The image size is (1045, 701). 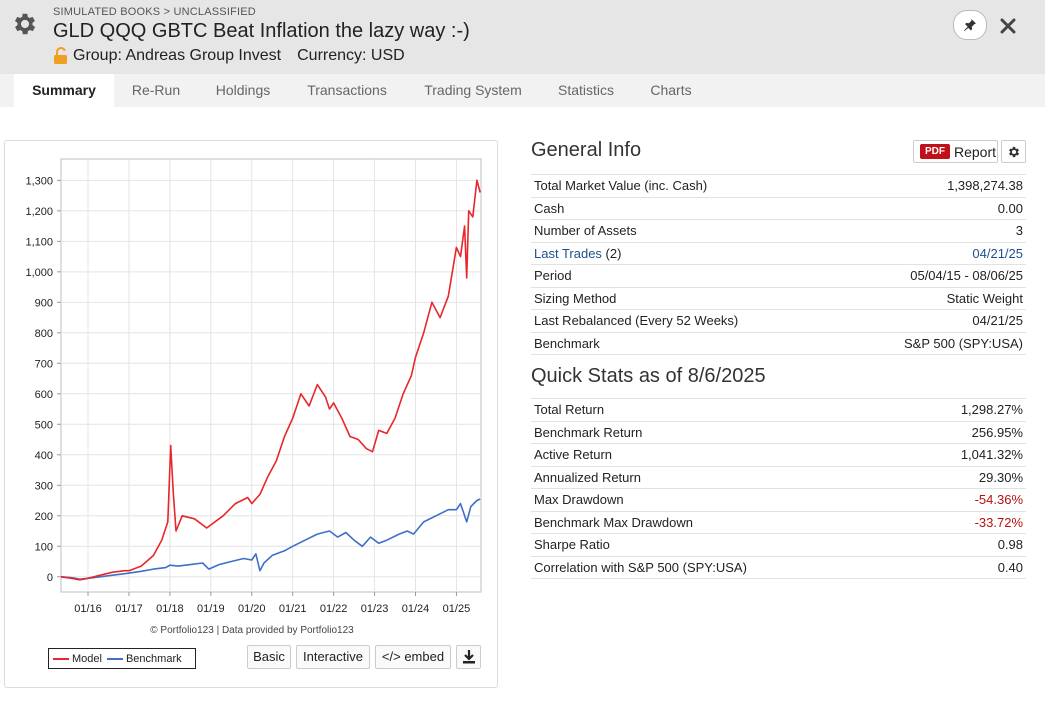 I want to click on row-label: Active Return, so click(x=720, y=455).